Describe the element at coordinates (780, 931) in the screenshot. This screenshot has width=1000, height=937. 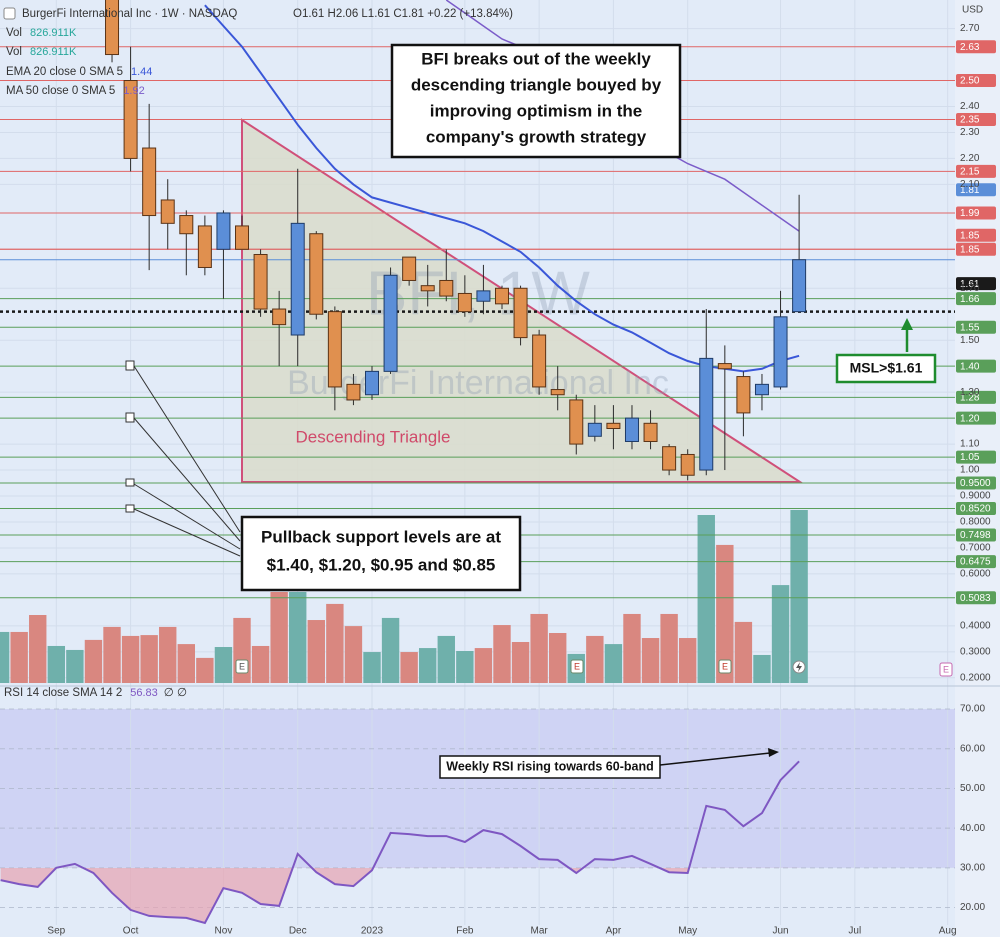
I see `x-tick-label: Jun` at that location.